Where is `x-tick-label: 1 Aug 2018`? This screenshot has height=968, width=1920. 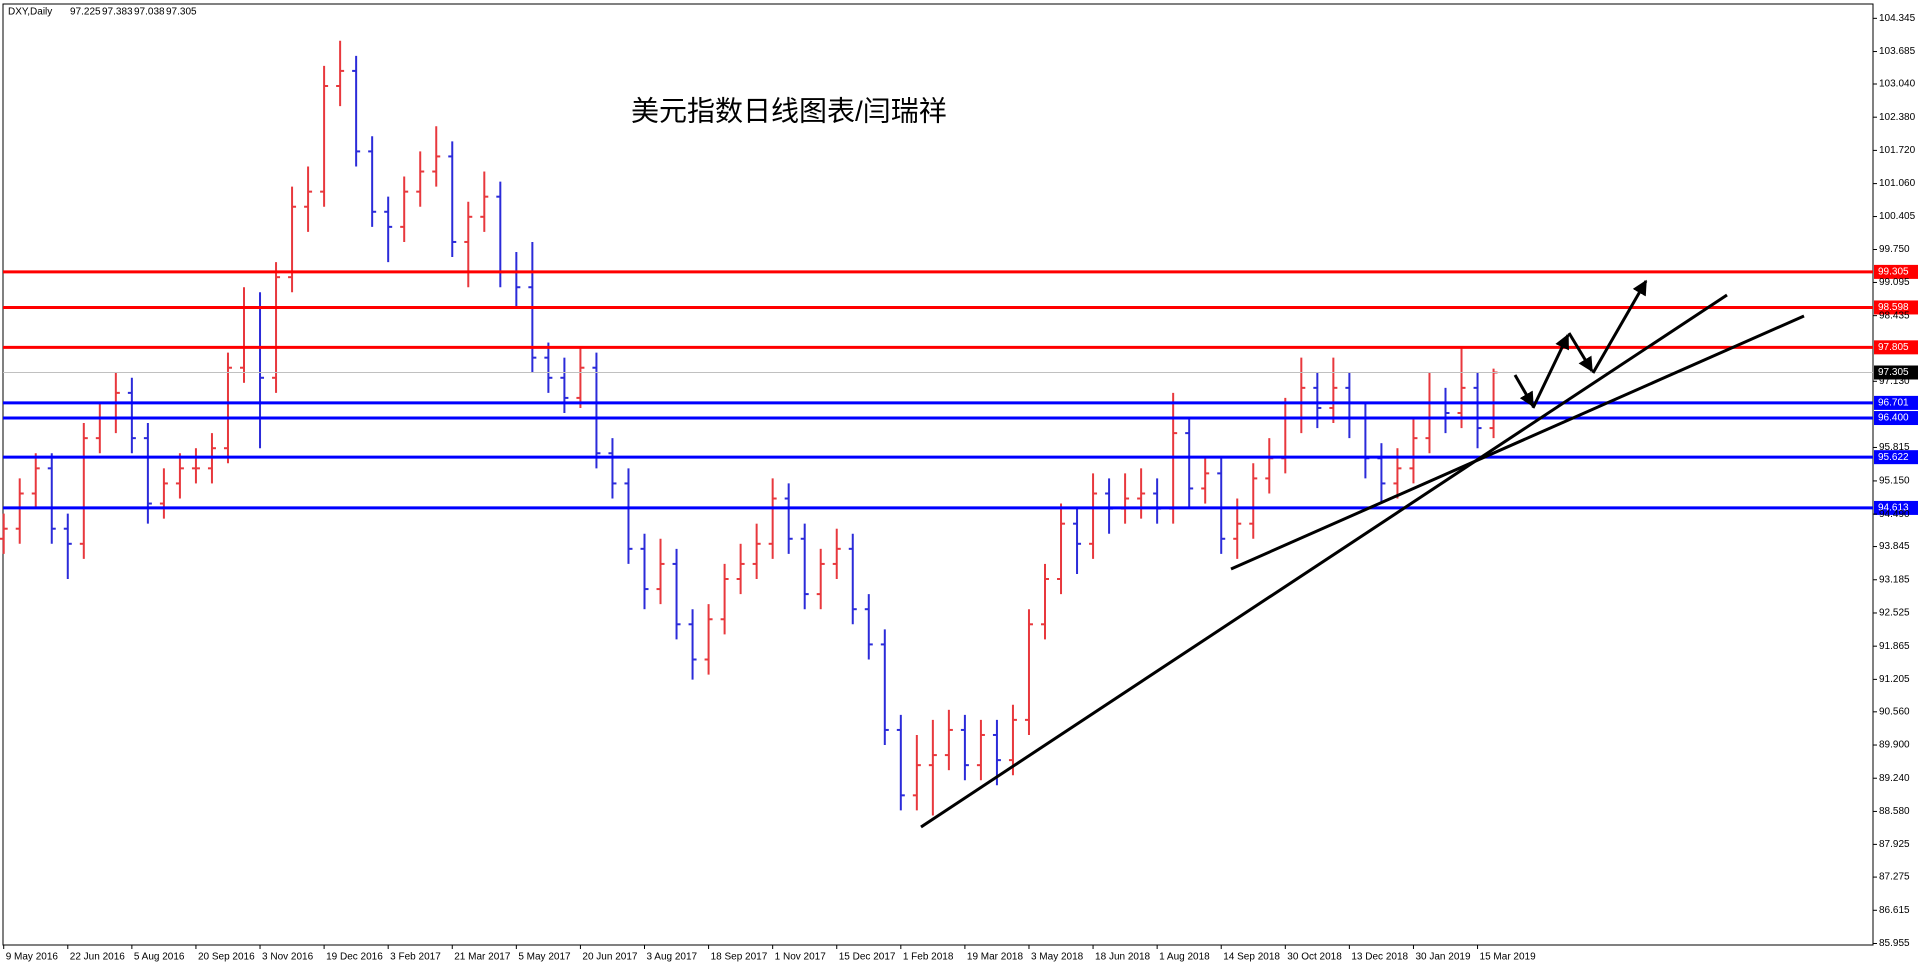
x-tick-label: 1 Aug 2018 is located at coordinates (1184, 957).